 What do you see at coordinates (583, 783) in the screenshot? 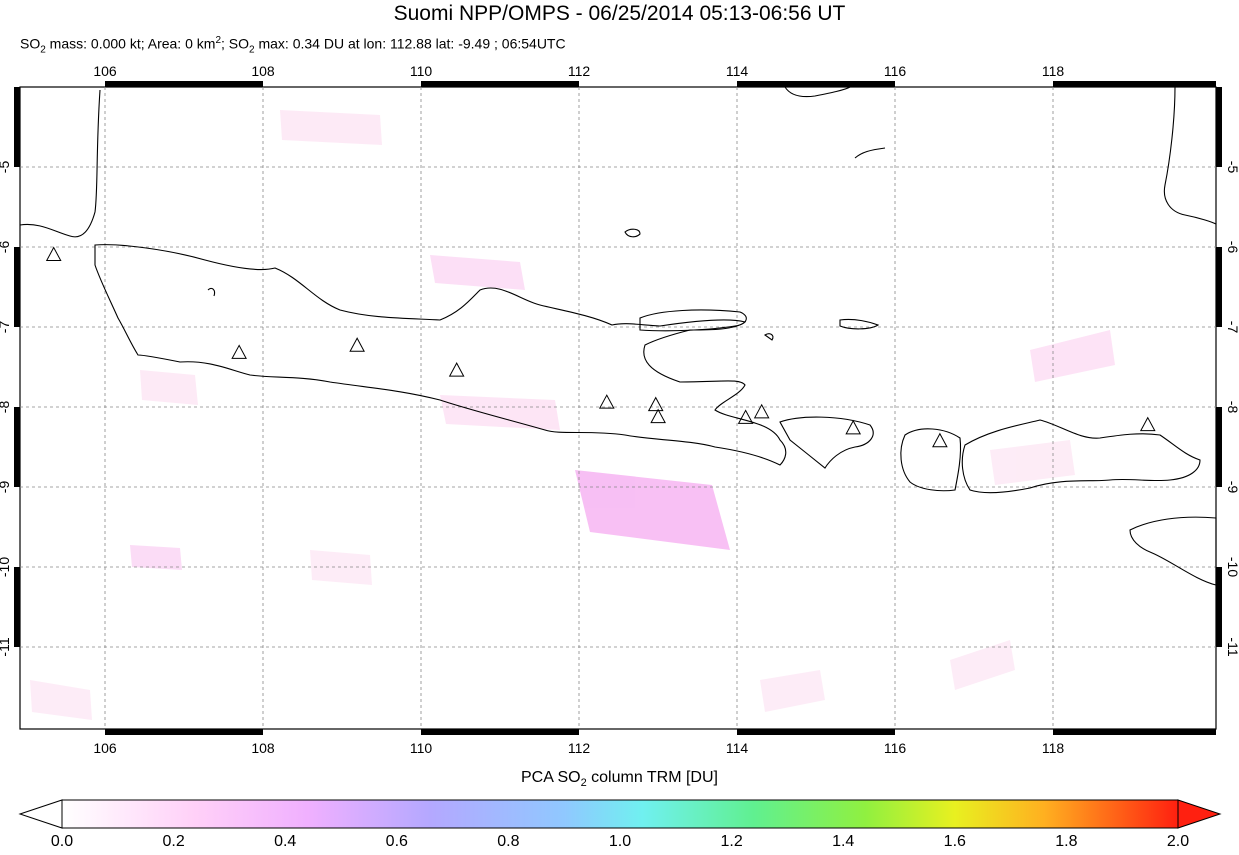
I see `colorbar-title-sub: 2` at bounding box center [583, 783].